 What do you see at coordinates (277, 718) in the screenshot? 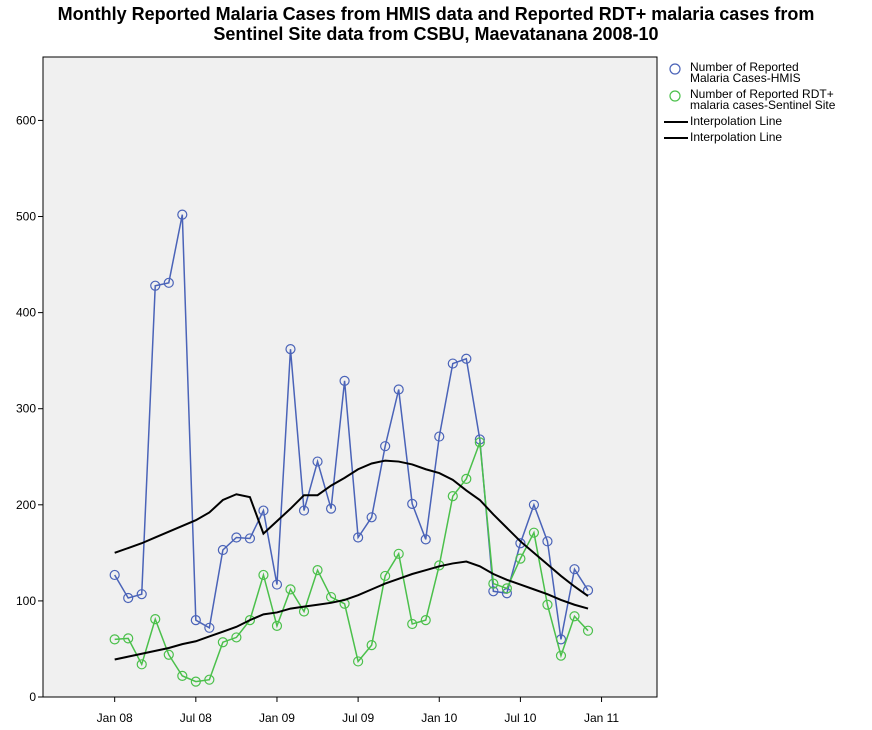
I see `x-tick-label: Jan 09` at bounding box center [277, 718].